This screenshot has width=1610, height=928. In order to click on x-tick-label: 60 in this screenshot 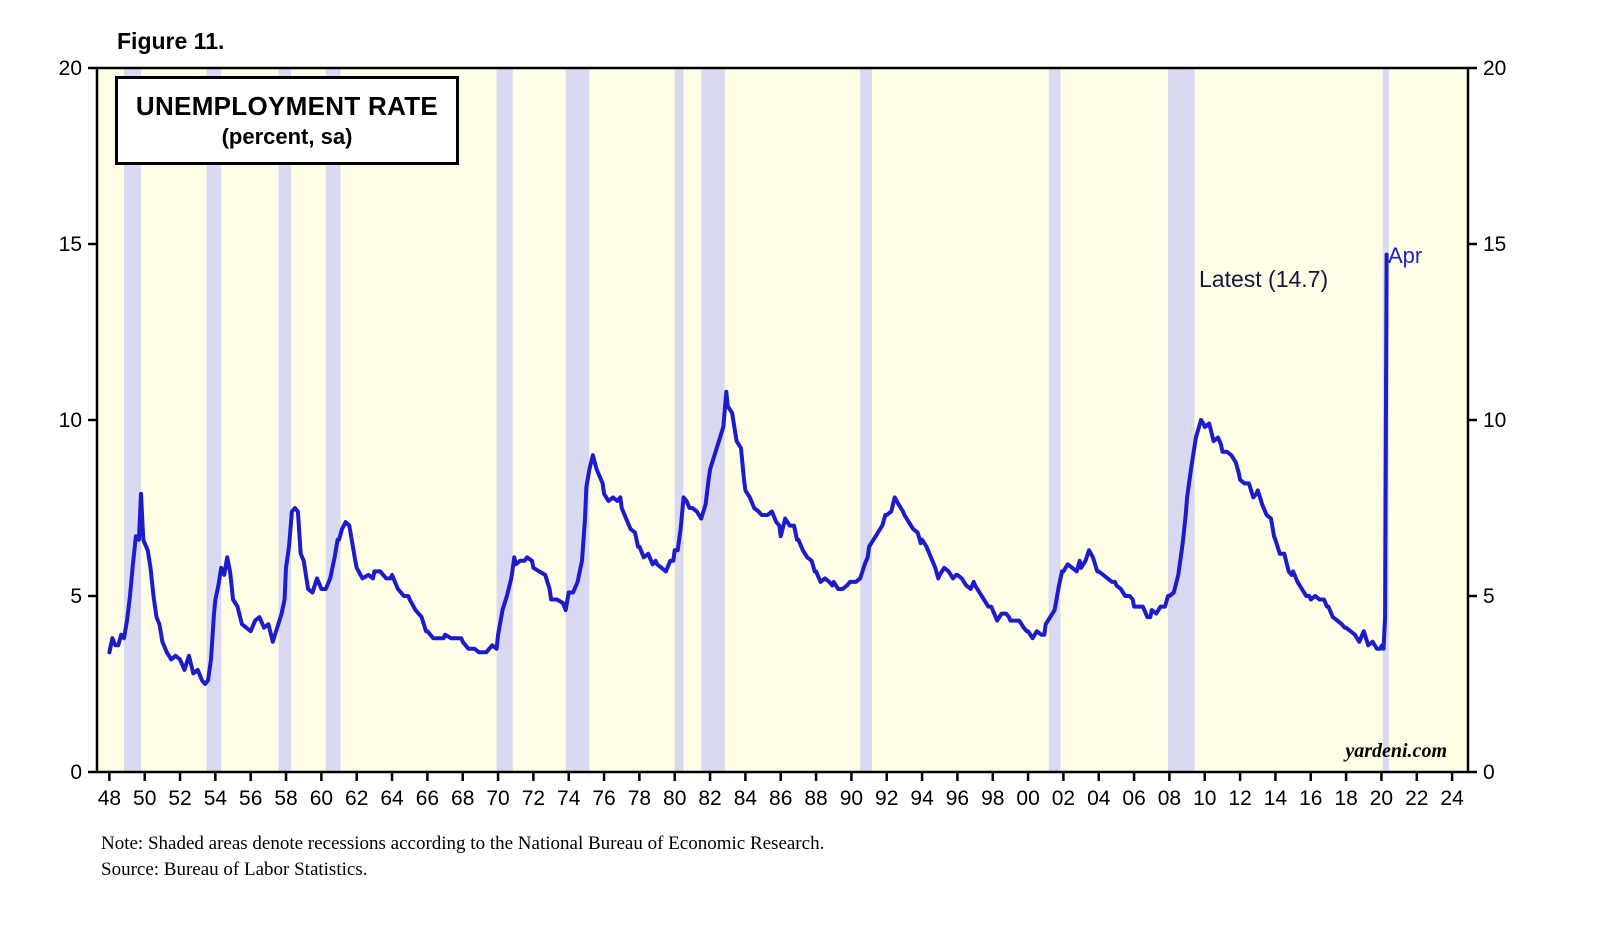, I will do `click(321, 798)`.